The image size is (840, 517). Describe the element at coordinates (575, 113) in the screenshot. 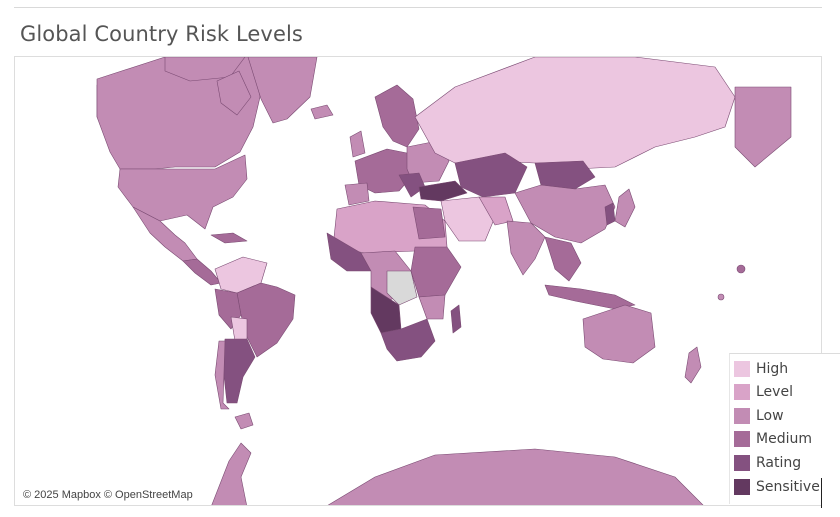

I see `region-russia` at that location.